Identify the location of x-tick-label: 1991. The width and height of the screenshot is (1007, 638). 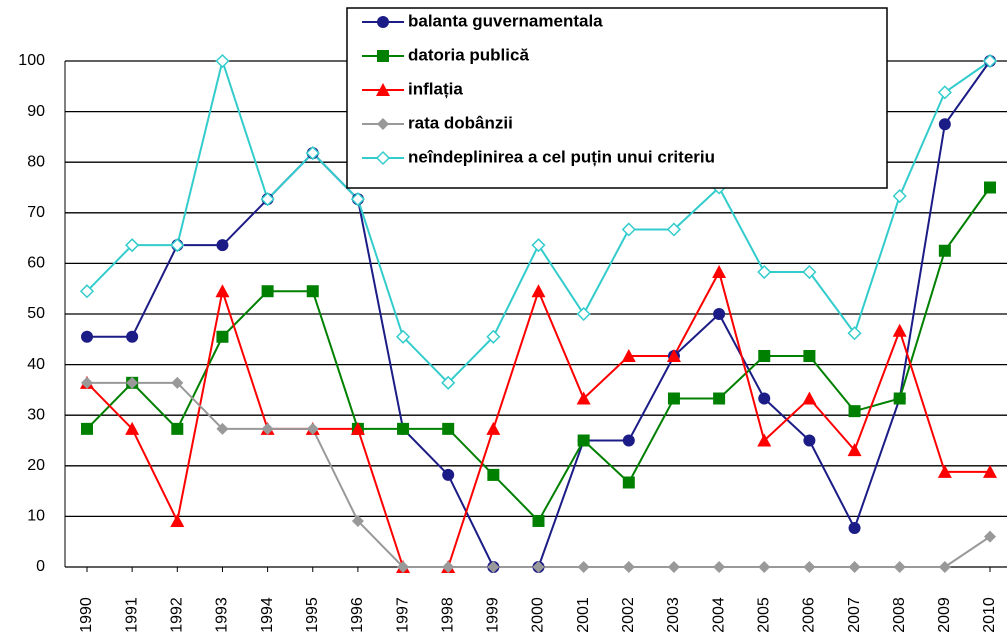
(131, 615).